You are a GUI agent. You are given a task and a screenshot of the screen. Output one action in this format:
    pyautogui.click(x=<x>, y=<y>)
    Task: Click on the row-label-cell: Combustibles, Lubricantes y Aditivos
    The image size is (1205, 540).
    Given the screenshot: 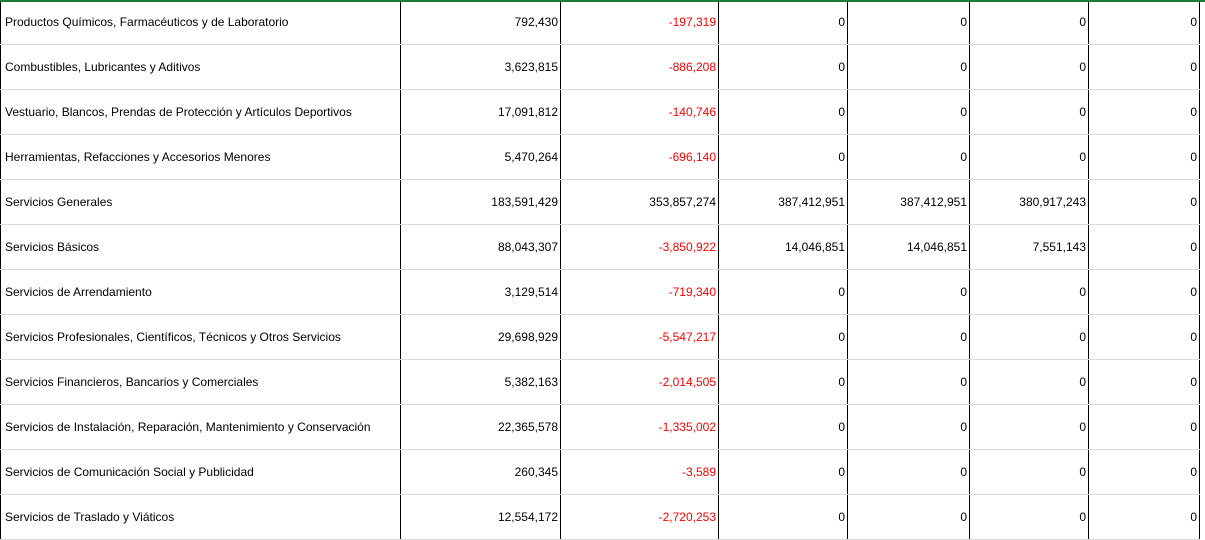 What is the action you would take?
    pyautogui.click(x=200, y=67)
    